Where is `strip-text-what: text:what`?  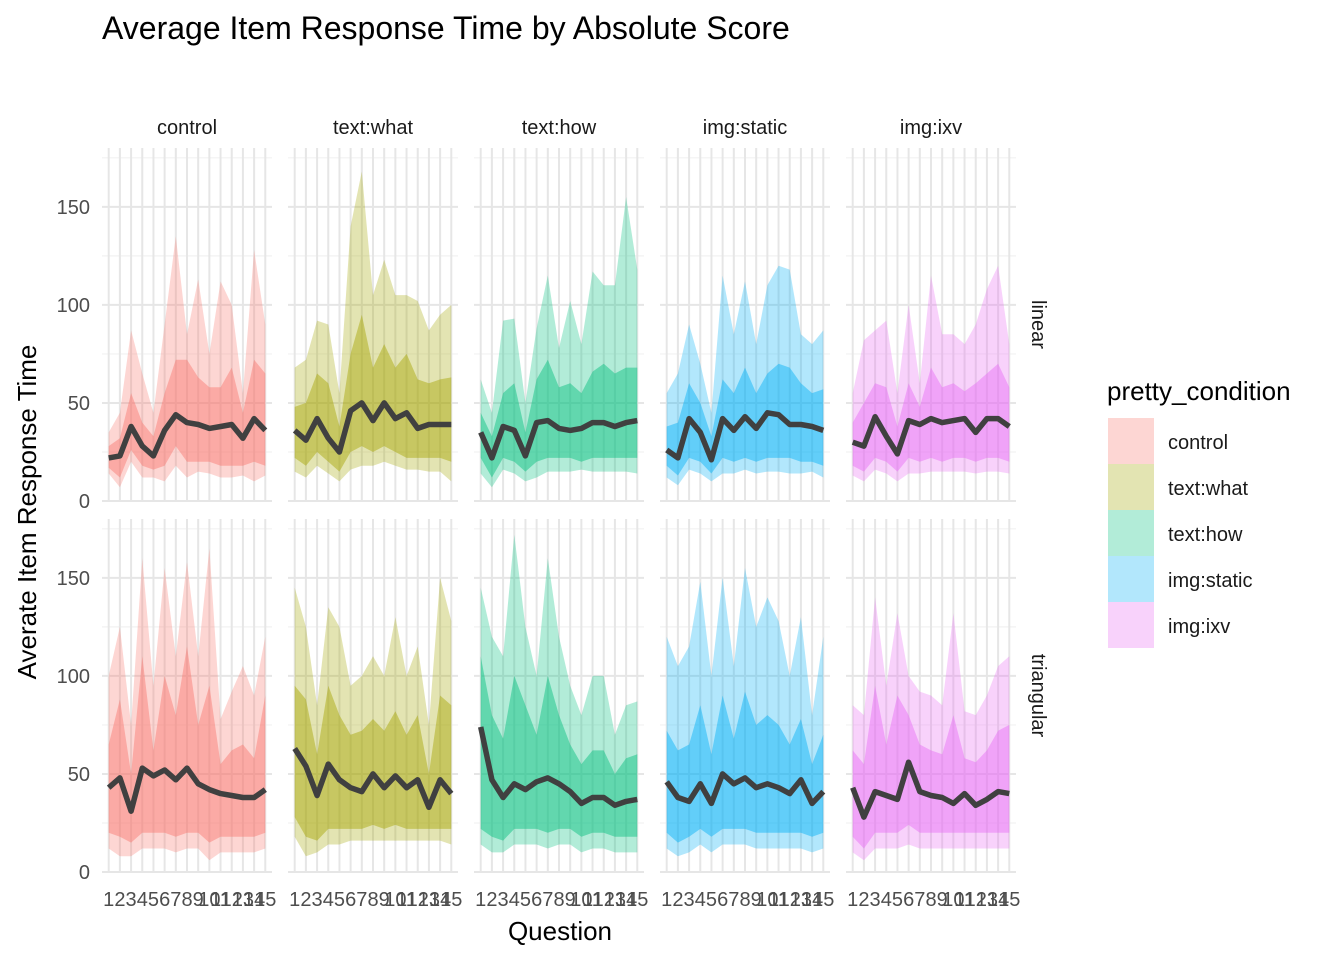
strip-text-what: text:what is located at coordinates (373, 128).